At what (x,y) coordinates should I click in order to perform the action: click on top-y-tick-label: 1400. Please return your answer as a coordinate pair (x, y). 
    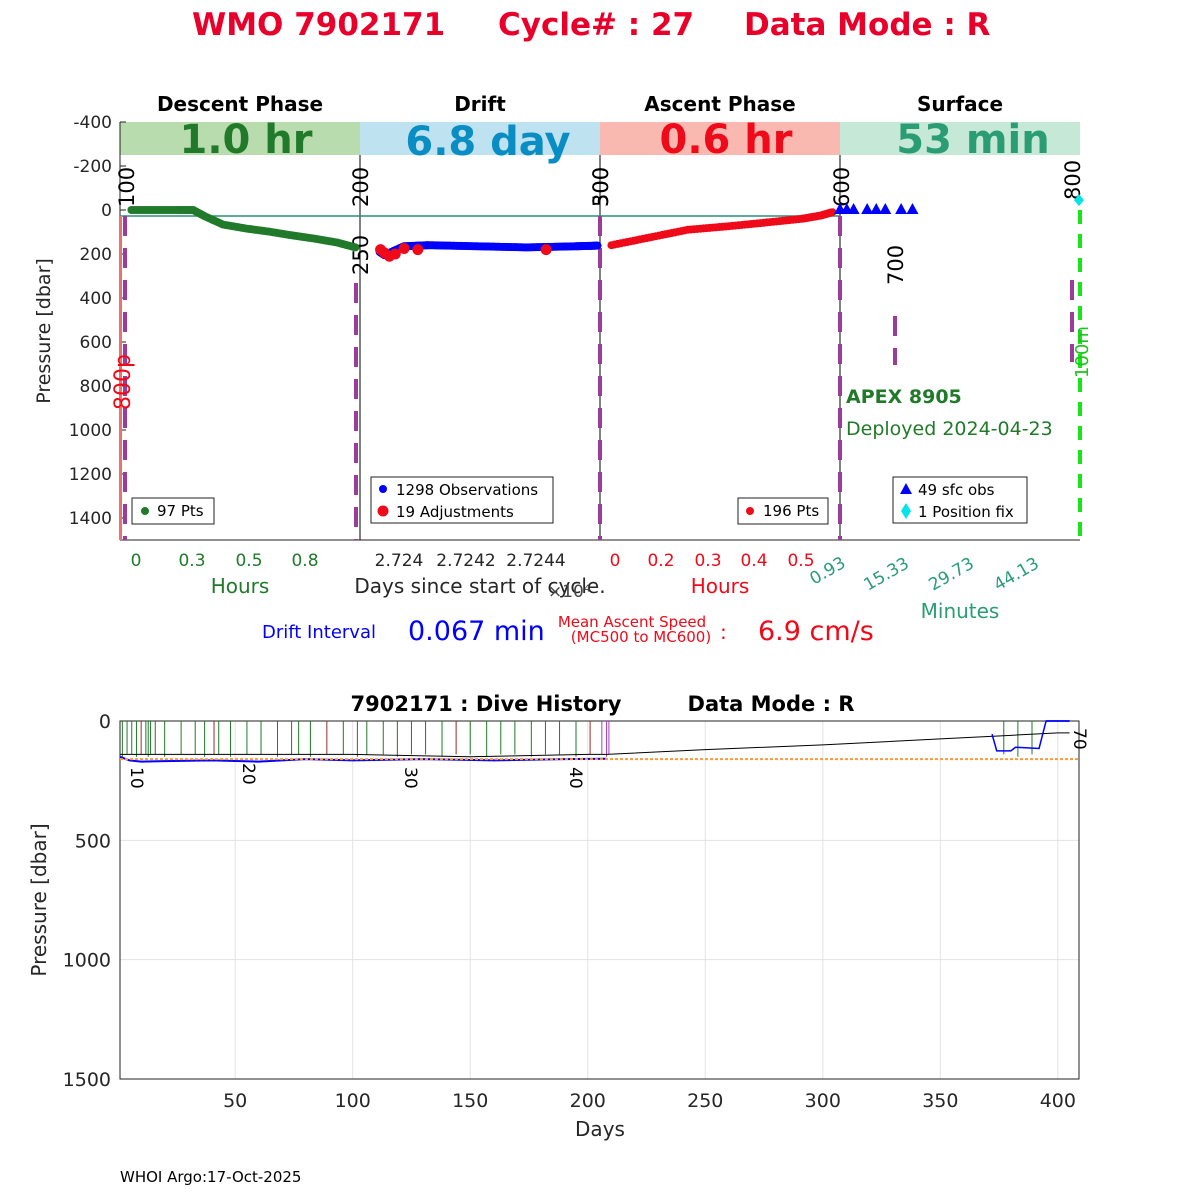
    Looking at the image, I should click on (90, 519).